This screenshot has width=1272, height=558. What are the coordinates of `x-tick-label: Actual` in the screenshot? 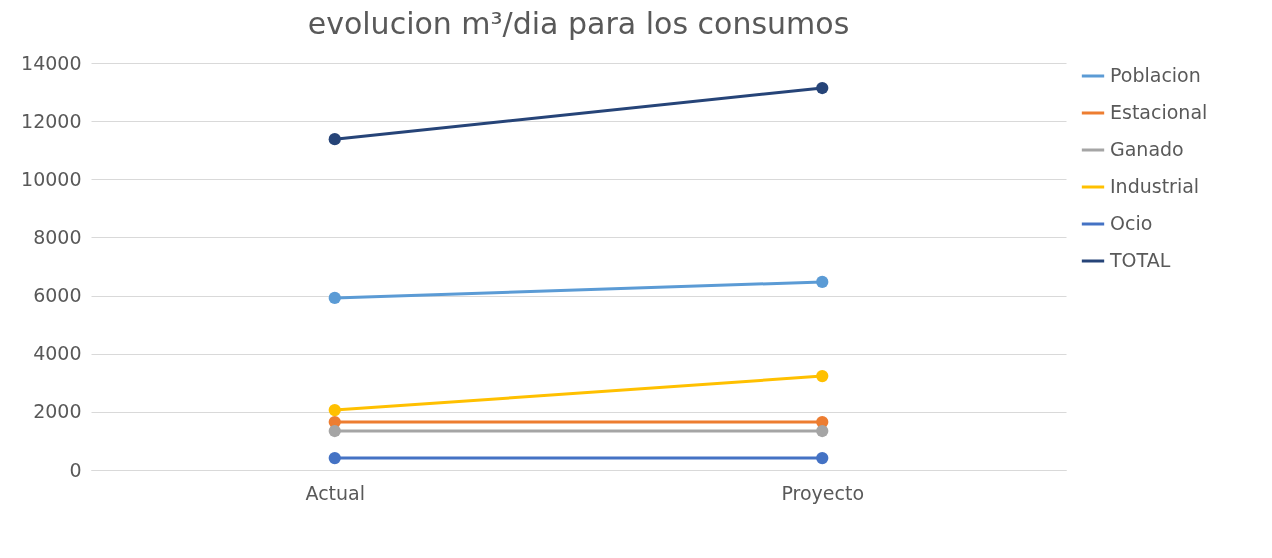 It's located at (335, 492).